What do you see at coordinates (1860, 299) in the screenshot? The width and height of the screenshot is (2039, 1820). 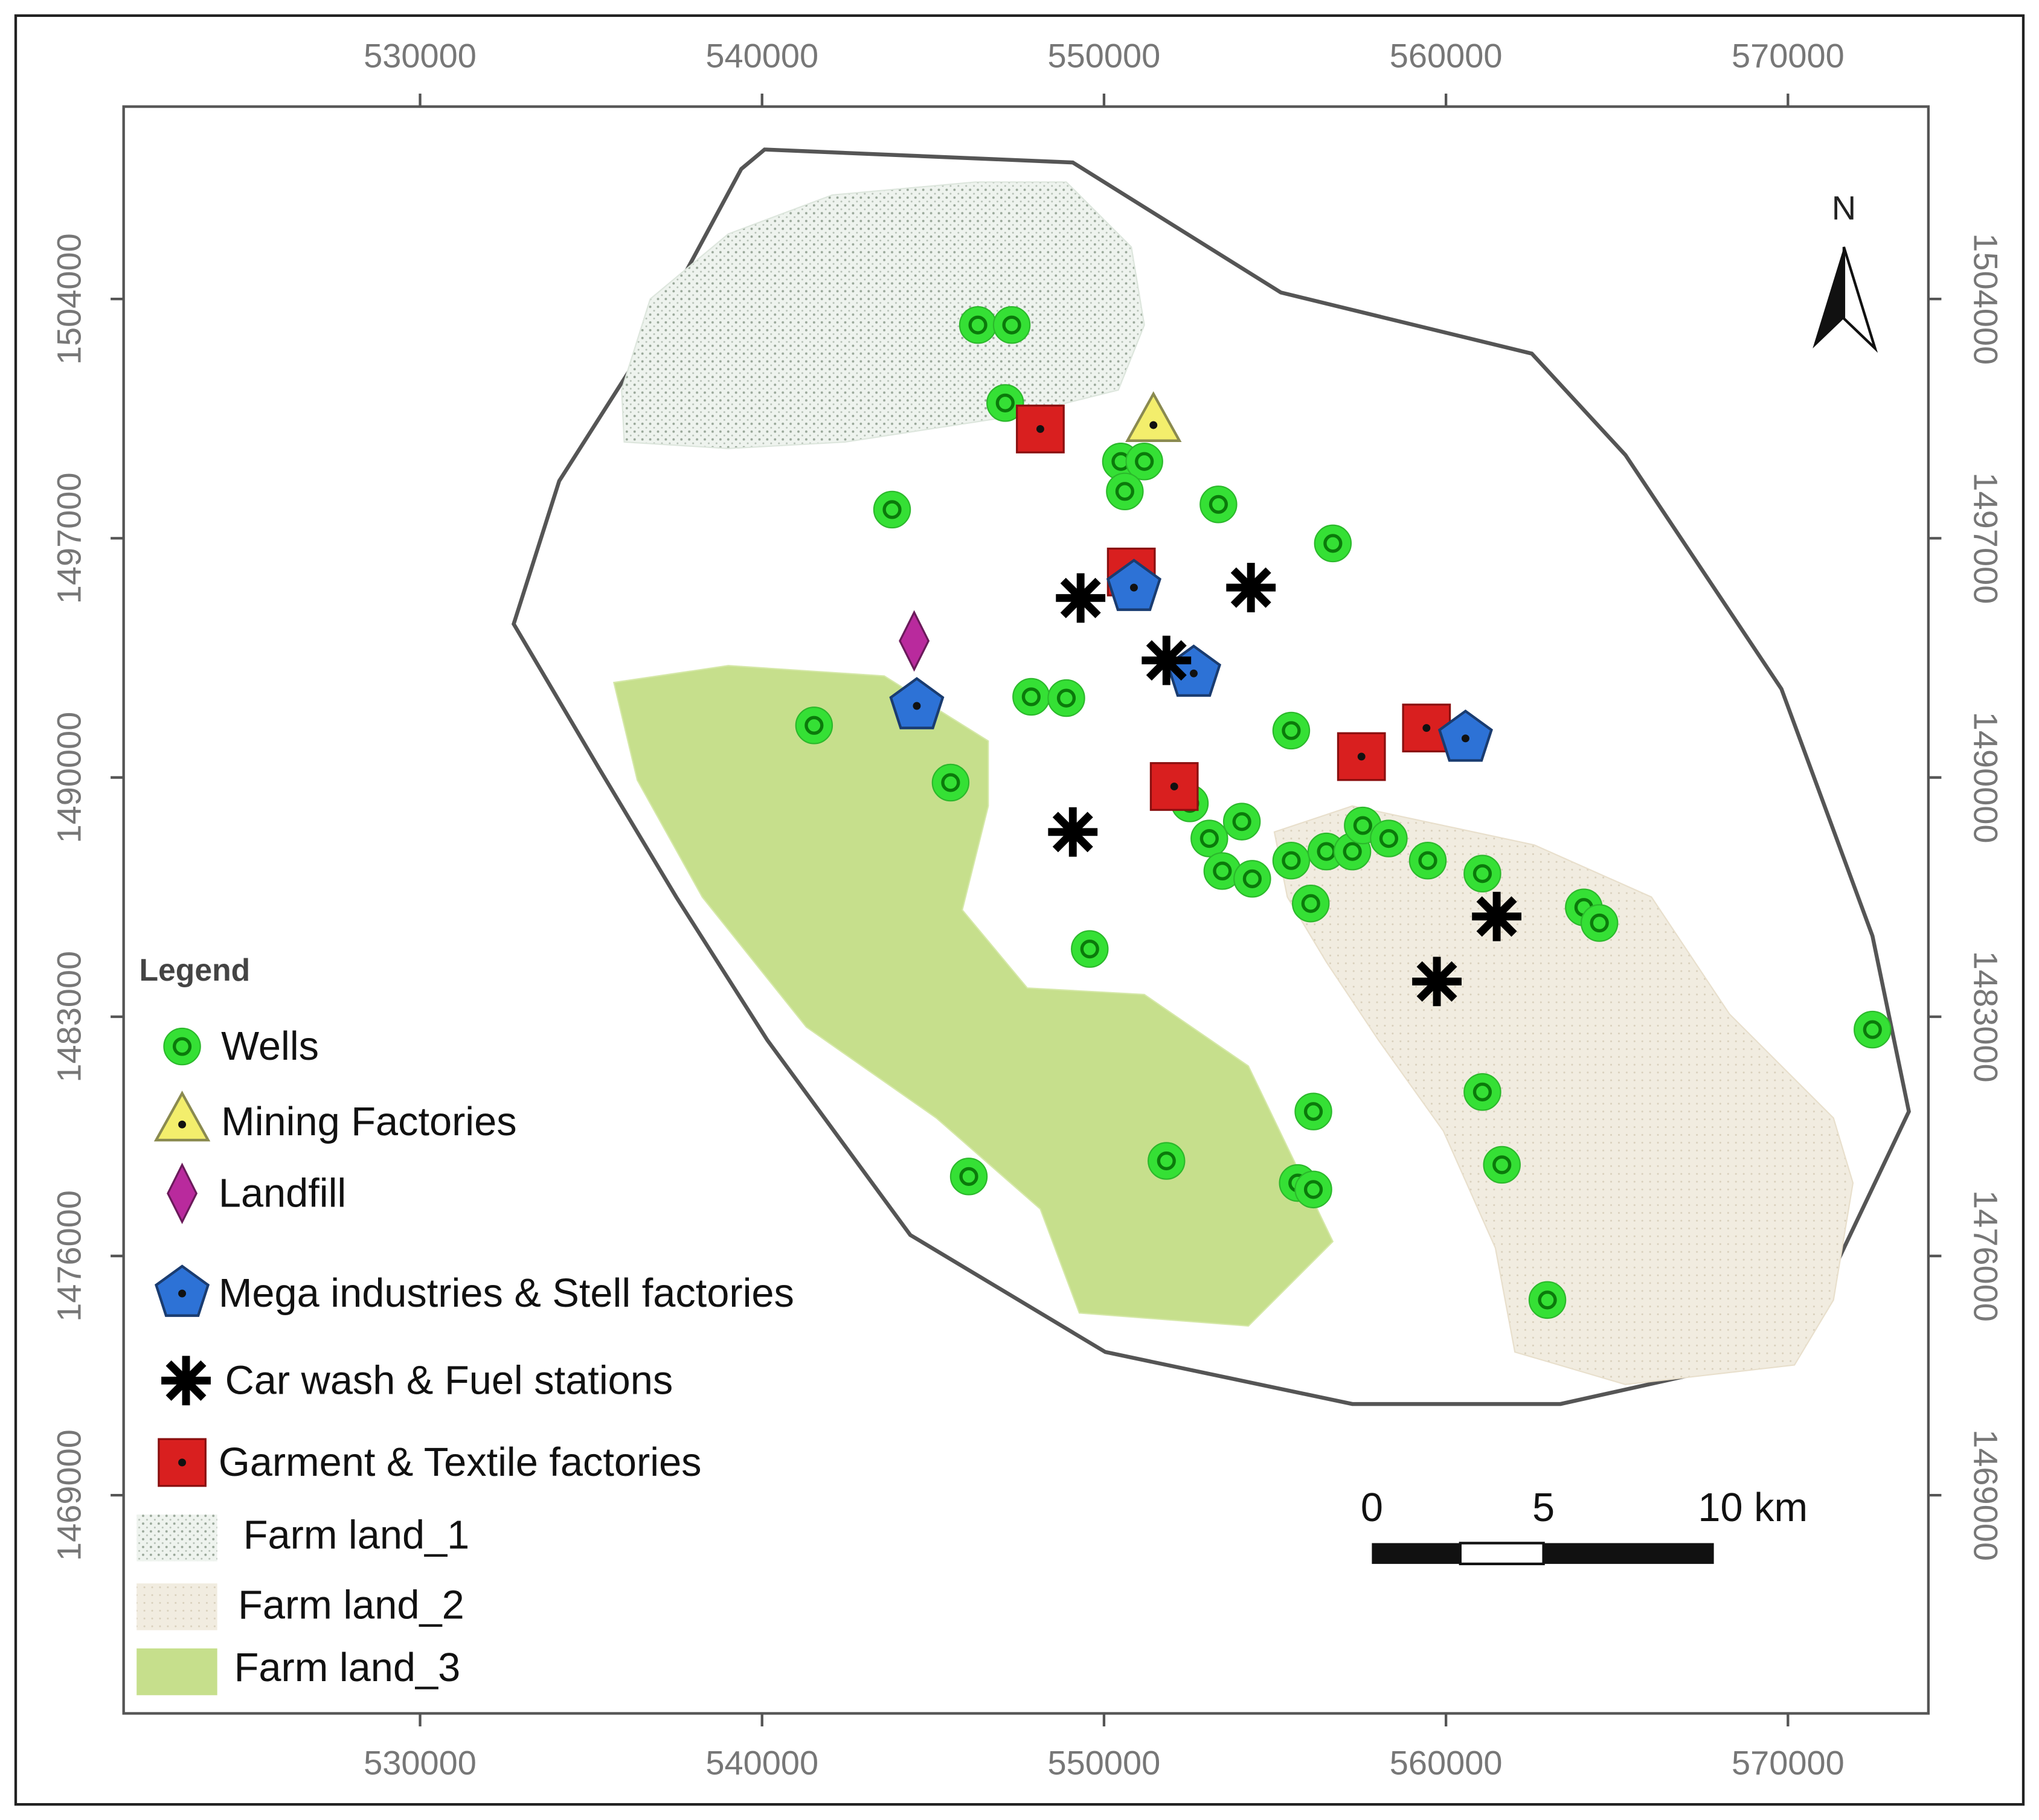 I see `north-arrow-right` at bounding box center [1860, 299].